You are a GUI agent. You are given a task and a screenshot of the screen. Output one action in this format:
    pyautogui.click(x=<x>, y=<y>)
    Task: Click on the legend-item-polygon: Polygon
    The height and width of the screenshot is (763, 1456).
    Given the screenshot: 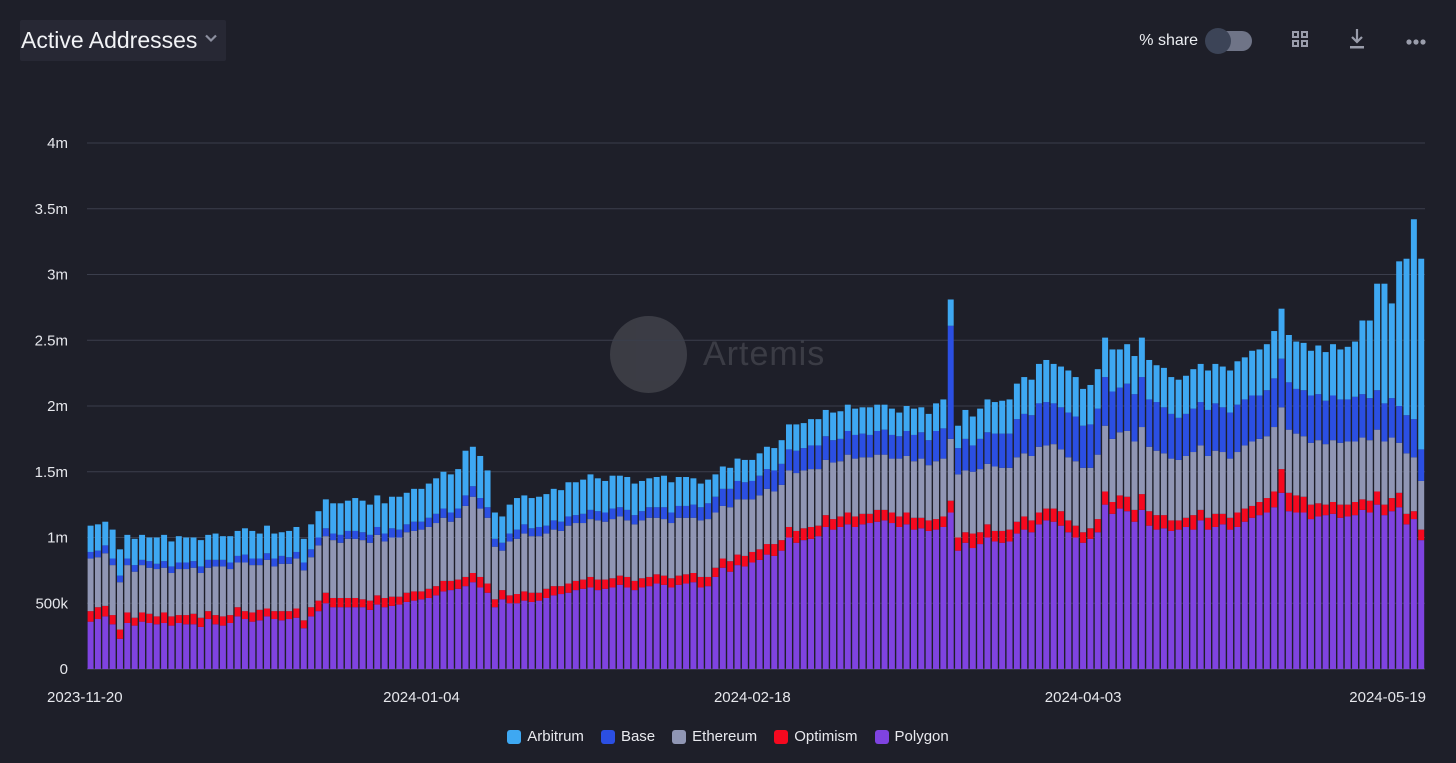 What is the action you would take?
    pyautogui.click(x=911, y=736)
    